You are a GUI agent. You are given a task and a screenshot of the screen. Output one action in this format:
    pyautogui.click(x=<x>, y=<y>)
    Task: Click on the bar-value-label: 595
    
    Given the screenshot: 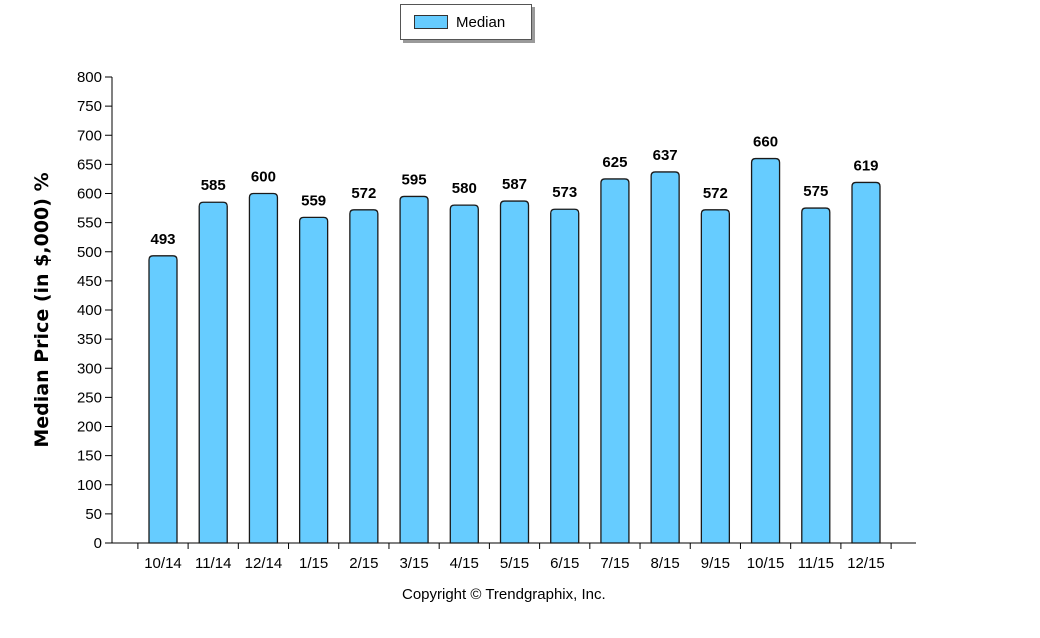 What is the action you would take?
    pyautogui.click(x=414, y=179)
    